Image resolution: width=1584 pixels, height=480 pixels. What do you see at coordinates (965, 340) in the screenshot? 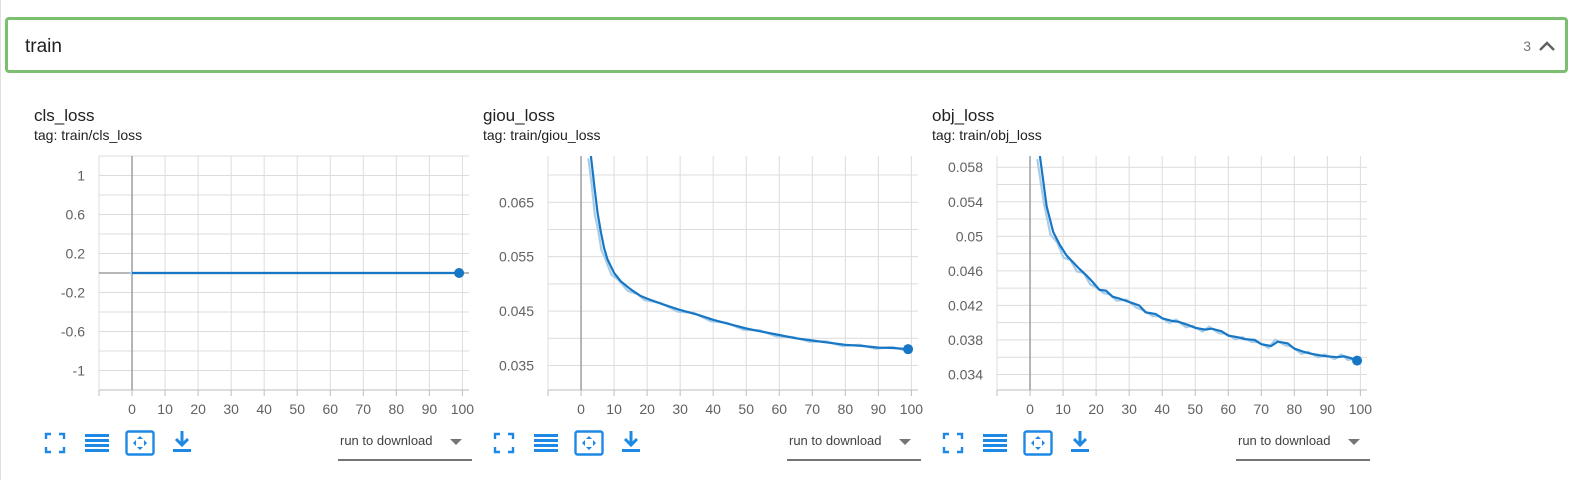
I see `y-tick-label: 0.038` at bounding box center [965, 340].